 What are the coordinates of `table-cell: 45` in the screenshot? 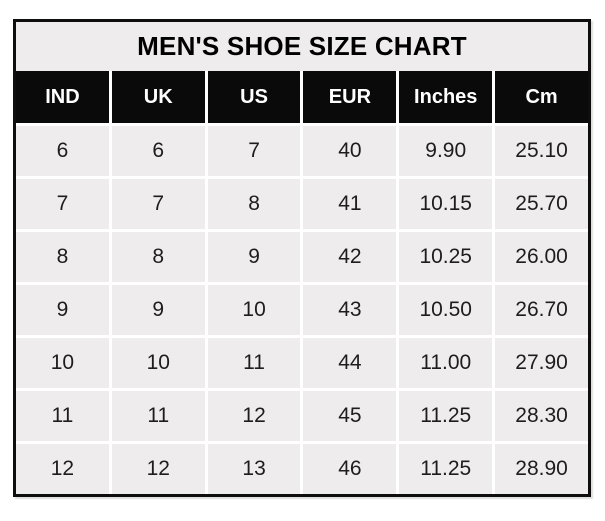 It's located at (348, 416).